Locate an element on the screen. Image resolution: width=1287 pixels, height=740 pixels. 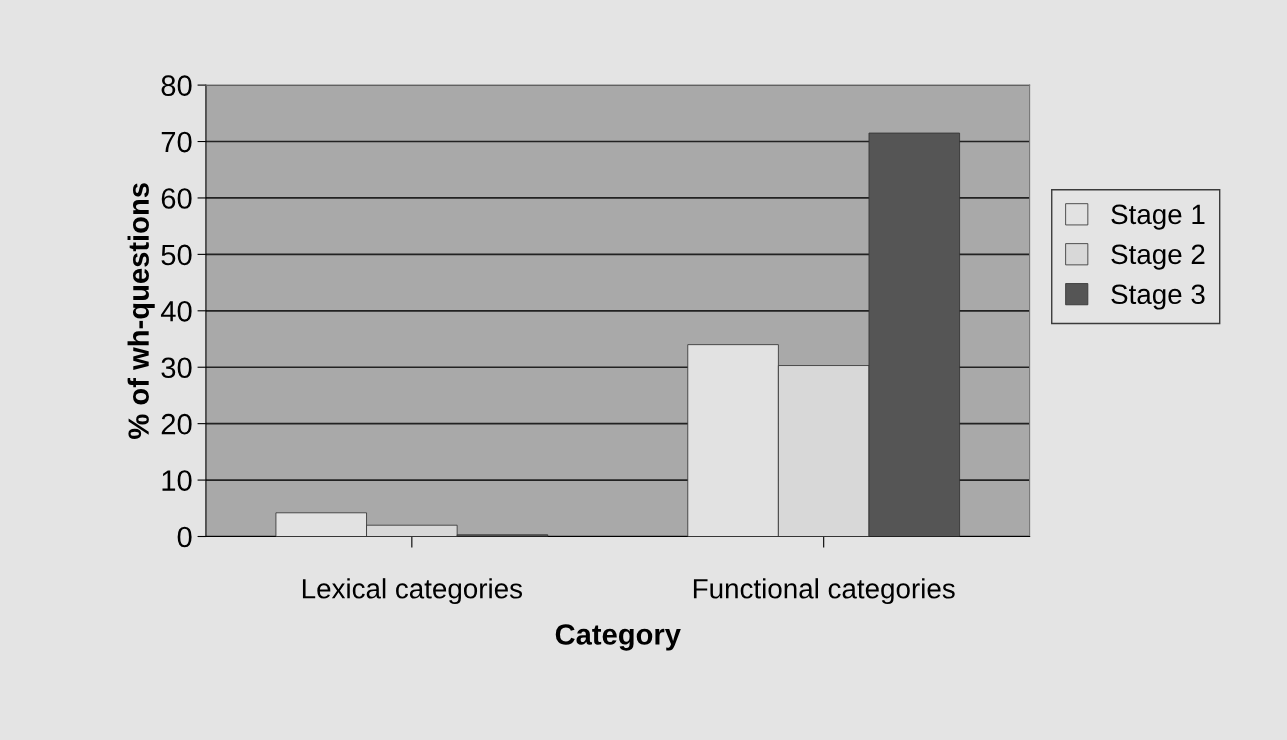
y-tick-label: 10 is located at coordinates (177, 480).